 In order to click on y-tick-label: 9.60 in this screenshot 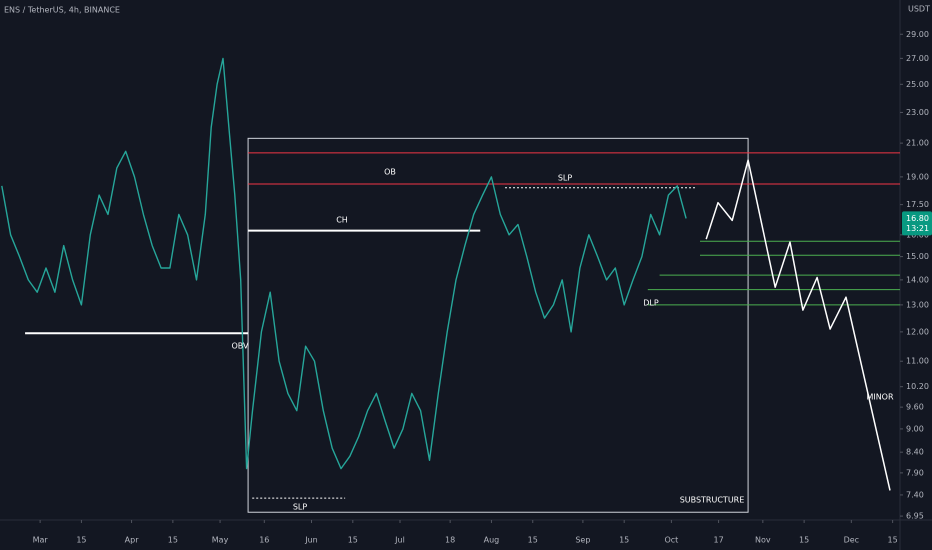, I will do `click(915, 407)`.